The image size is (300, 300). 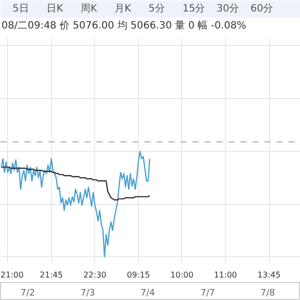 What do you see at coordinates (89, 9) in the screenshot?
I see `text: 周K` at bounding box center [89, 9].